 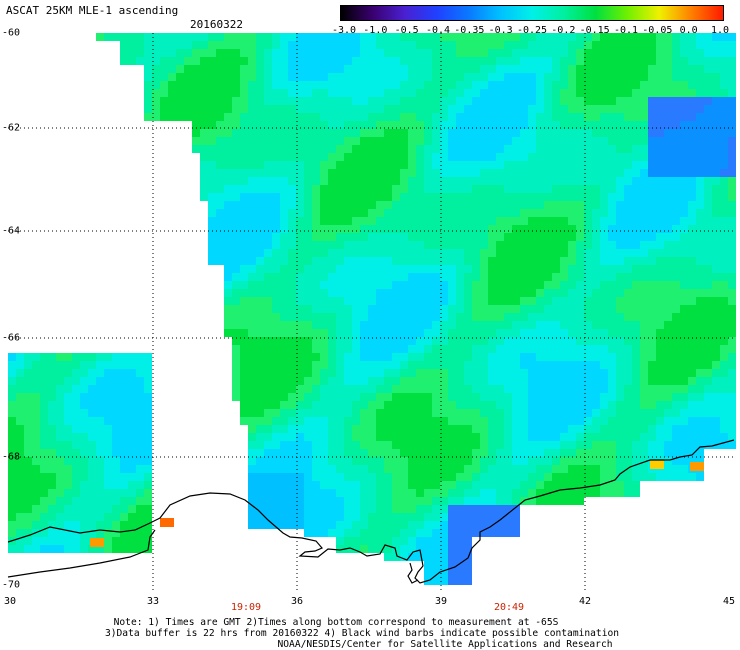 What do you see at coordinates (344, 30) in the screenshot?
I see `color-scale-tick-label: -3.0` at bounding box center [344, 30].